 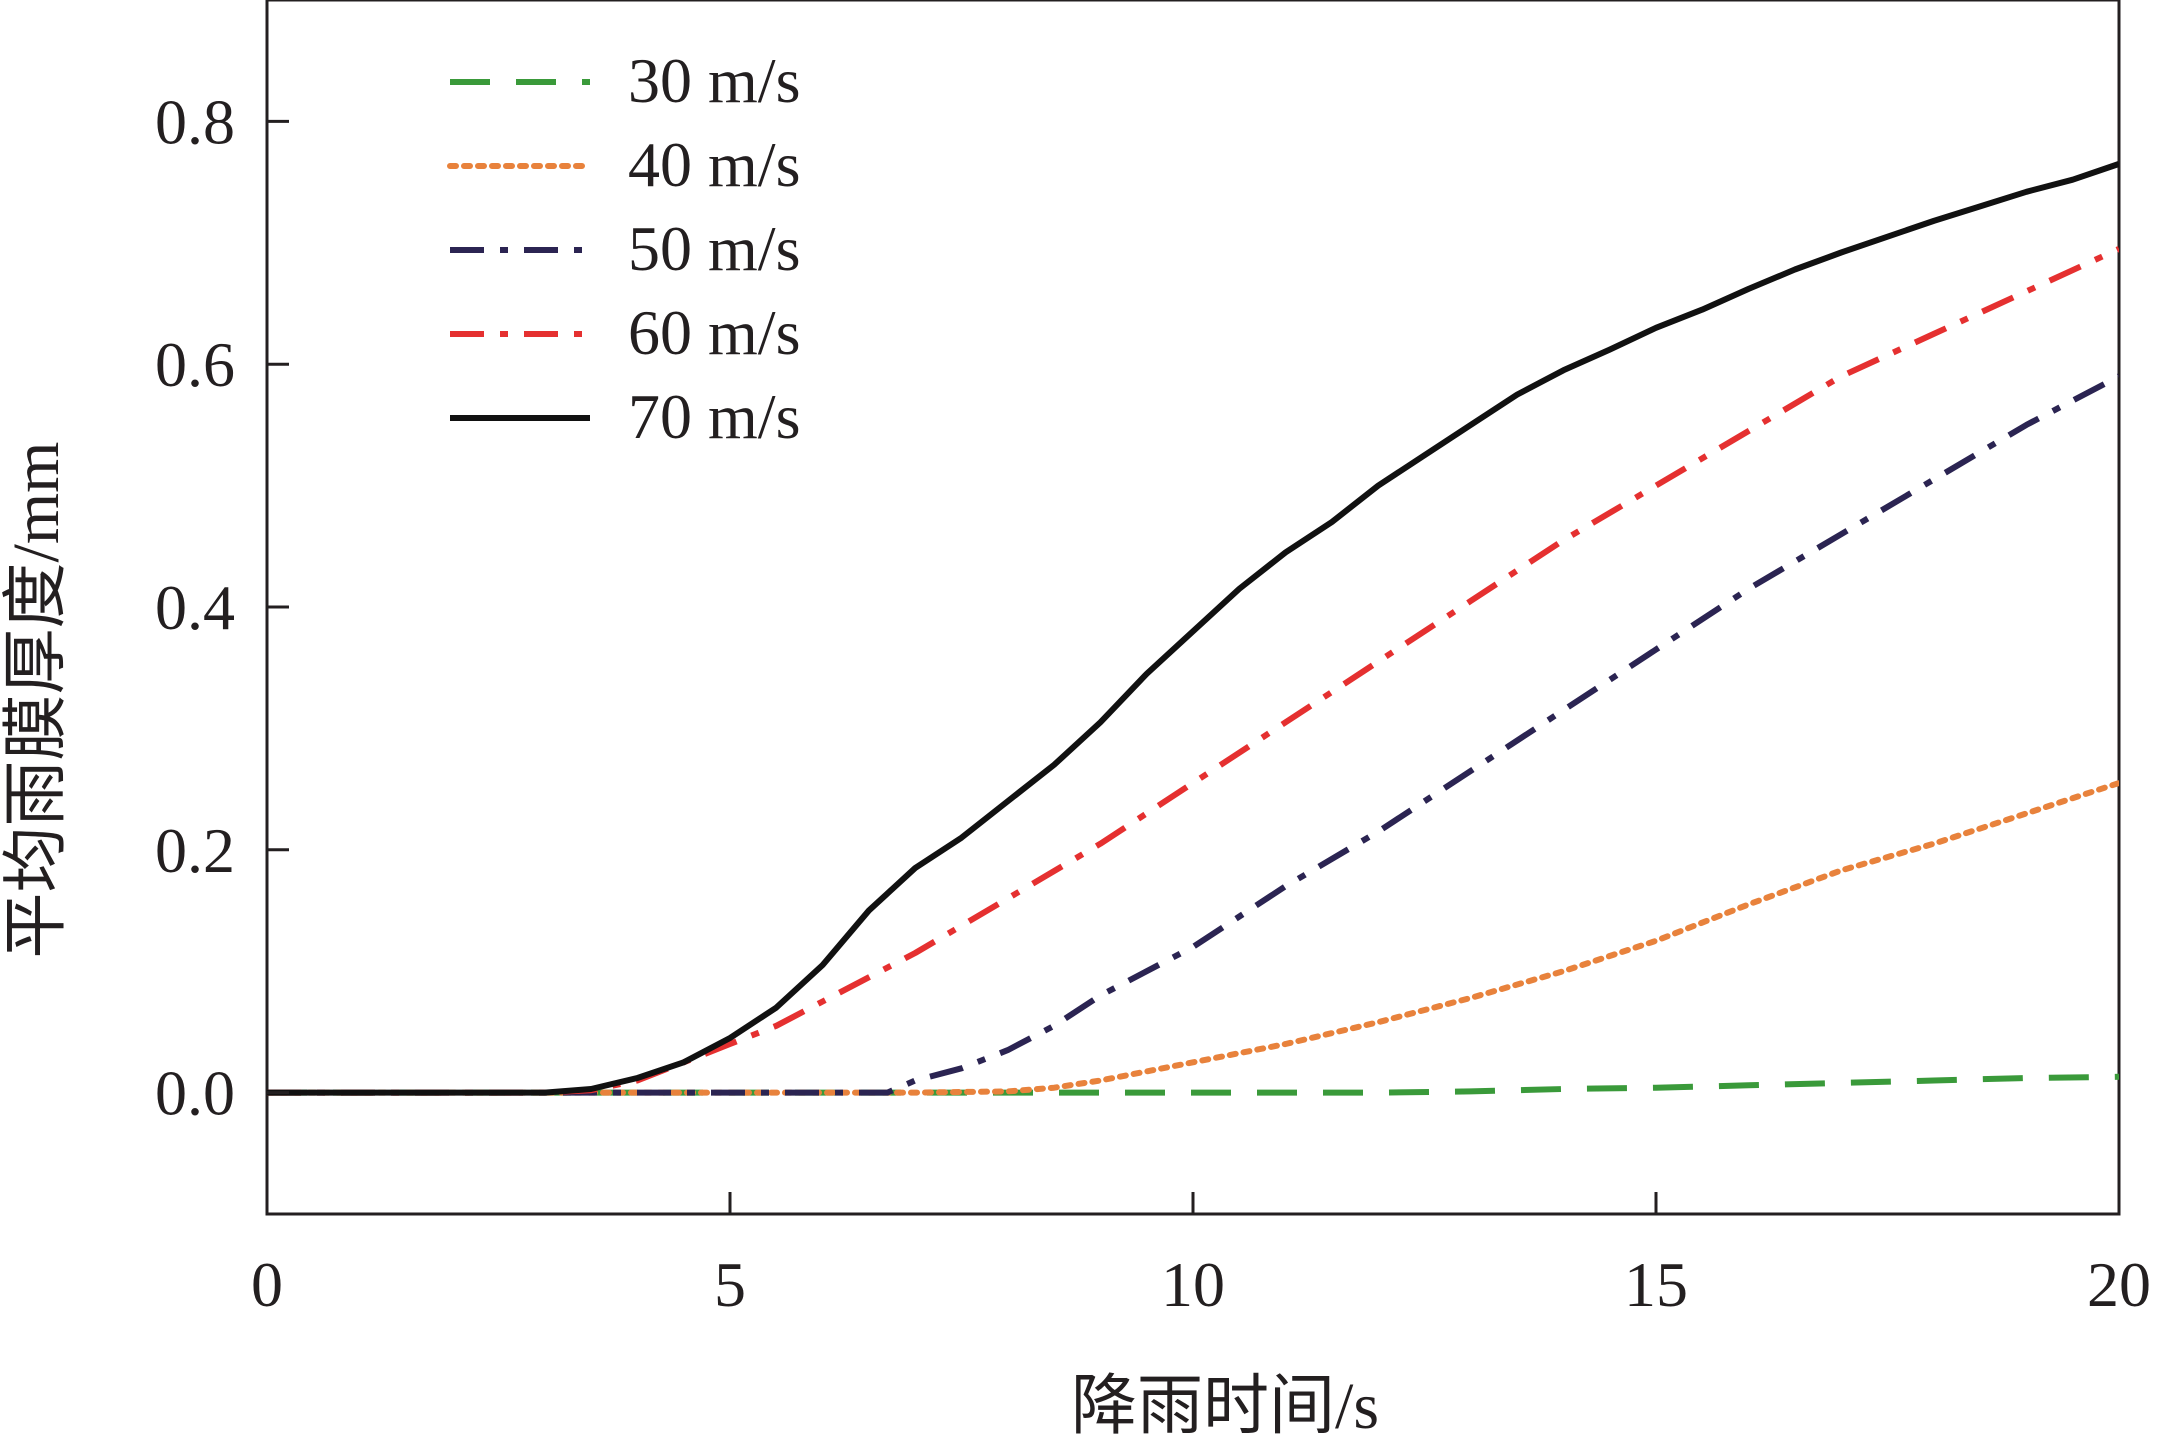 I want to click on legend-label: 40 m/s, so click(x=714, y=164).